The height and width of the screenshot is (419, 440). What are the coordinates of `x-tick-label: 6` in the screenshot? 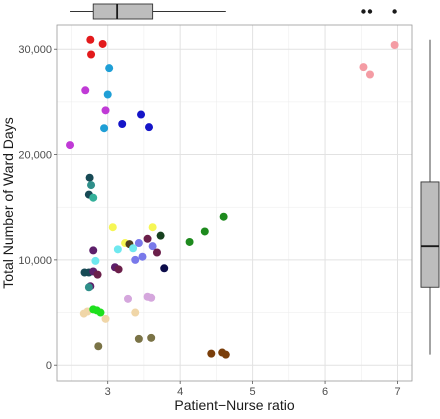 It's located at (325, 392).